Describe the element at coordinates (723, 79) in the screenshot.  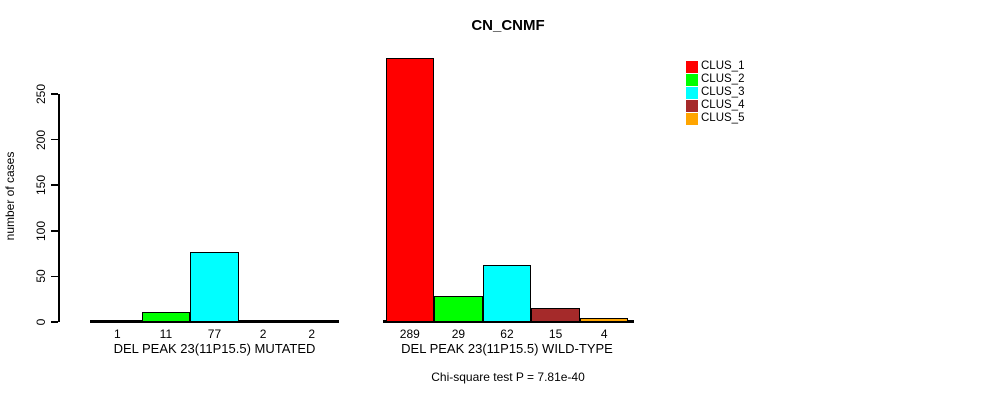
I see `legend-label-clus_2: CLUS_2` at that location.